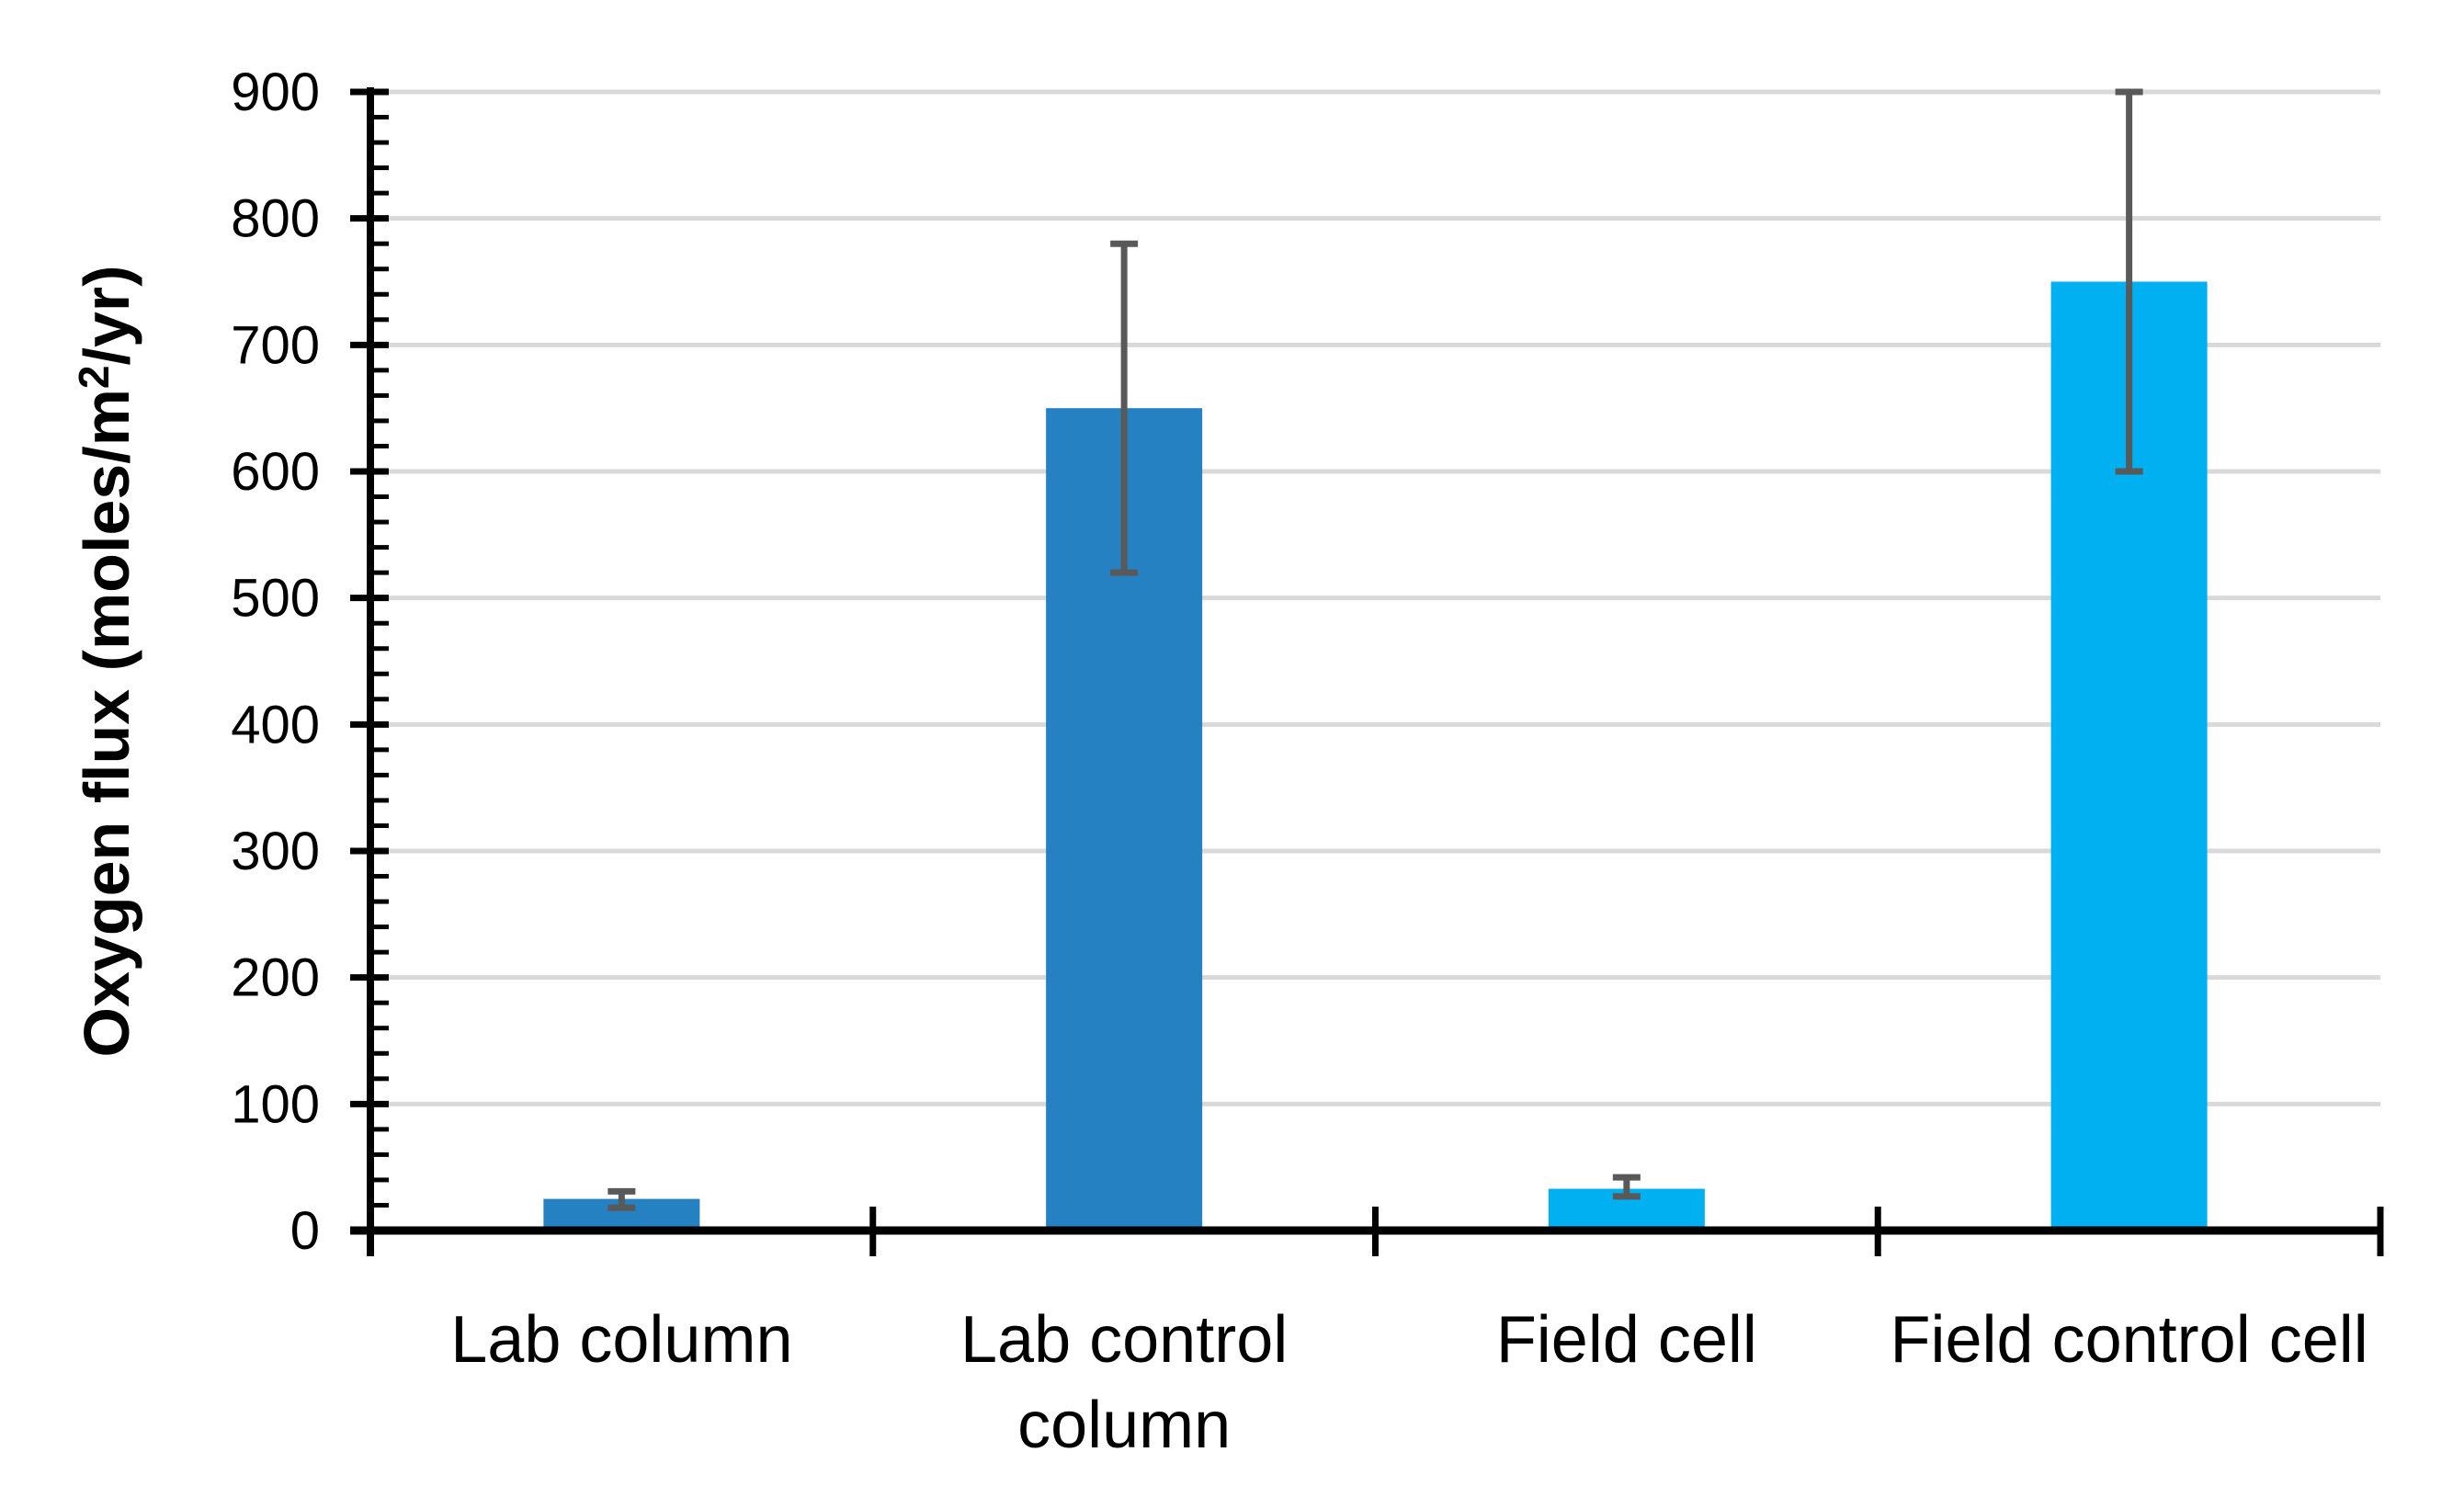  What do you see at coordinates (276, 724) in the screenshot?
I see `y-tick-label: 400` at bounding box center [276, 724].